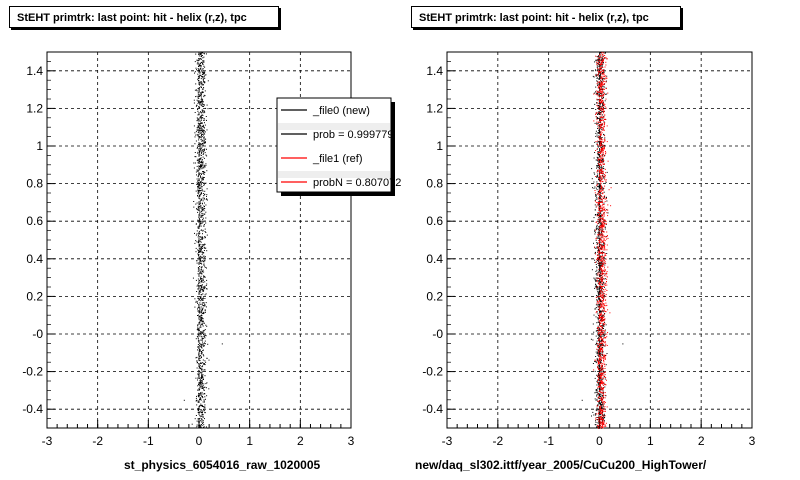 Image resolution: width=800 pixels, height=480 pixels. What do you see at coordinates (497, 441) in the screenshot?
I see `x-tick-label: -2` at bounding box center [497, 441].